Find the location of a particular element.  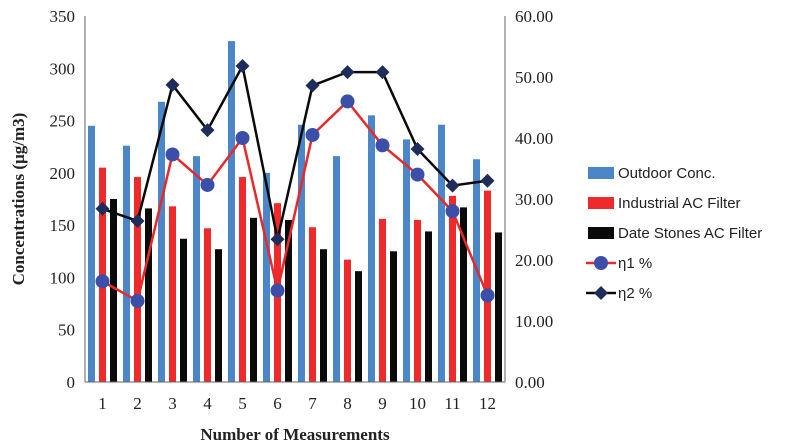

y-tick-label: 0 is located at coordinates (71, 382).